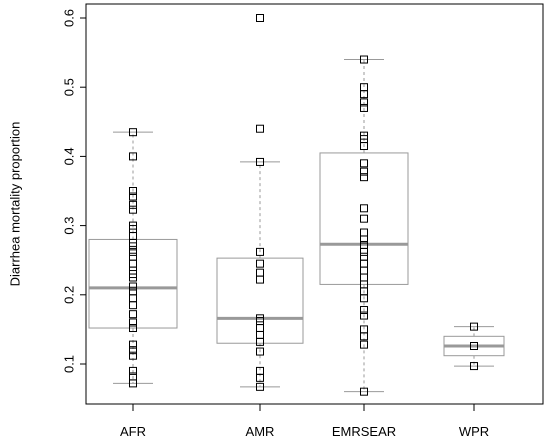 This screenshot has height=443, width=548. I want to click on x-tick-label: WPR, so click(474, 431).